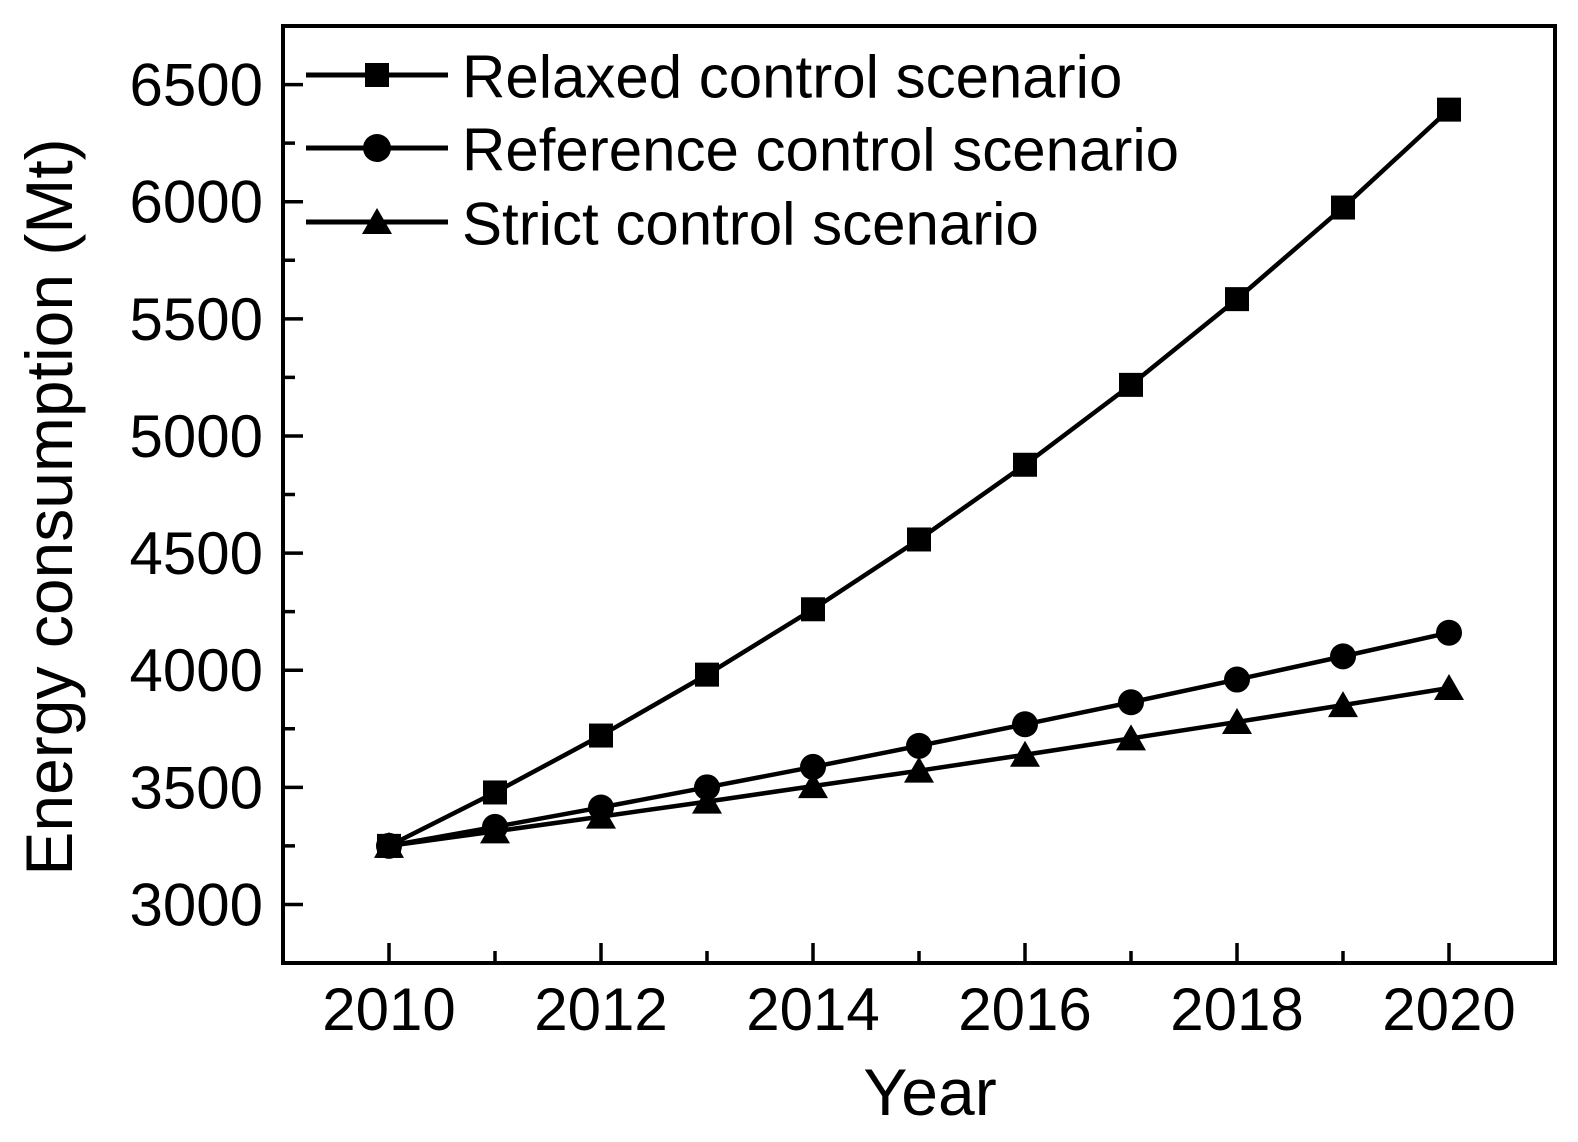 Image resolution: width=1578 pixels, height=1142 pixels. What do you see at coordinates (812, 1009) in the screenshot?
I see `x-tick-label: 2014` at bounding box center [812, 1009].